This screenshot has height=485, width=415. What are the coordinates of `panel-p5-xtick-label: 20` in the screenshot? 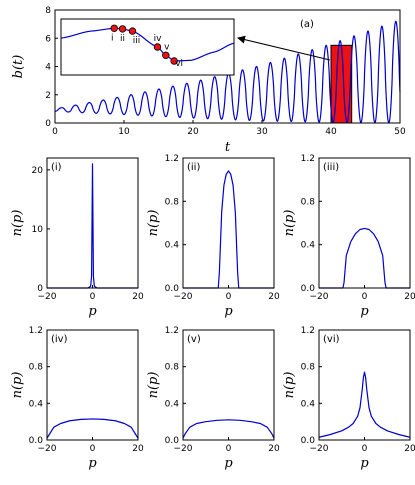 It's located at (274, 449).